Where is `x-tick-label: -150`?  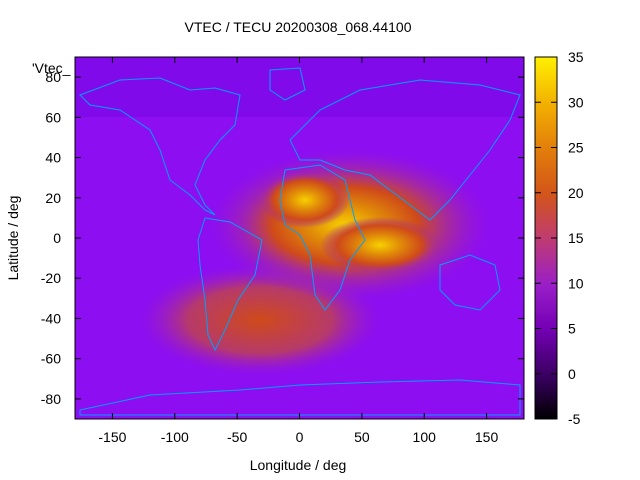 x-tick-label: -150 is located at coordinates (112, 437).